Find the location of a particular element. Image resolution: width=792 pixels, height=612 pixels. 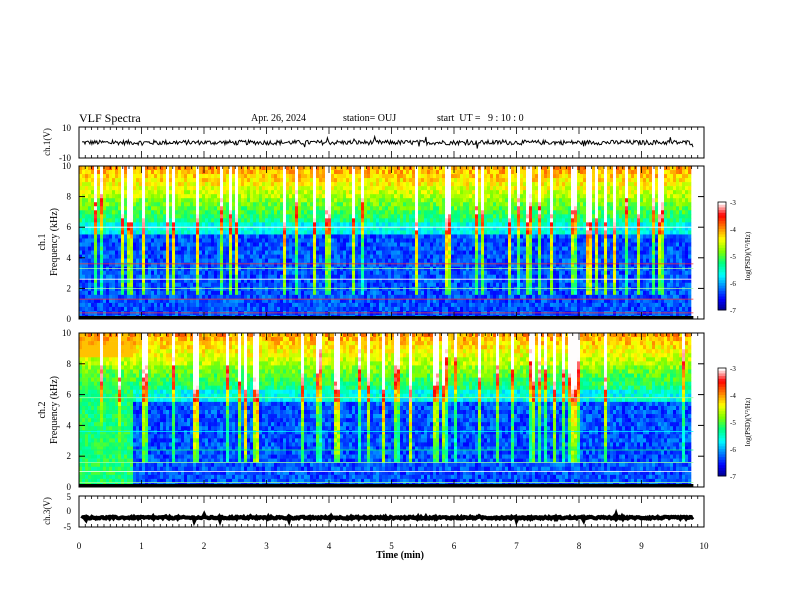

figure-title: VLF Spectra is located at coordinates (110, 118).